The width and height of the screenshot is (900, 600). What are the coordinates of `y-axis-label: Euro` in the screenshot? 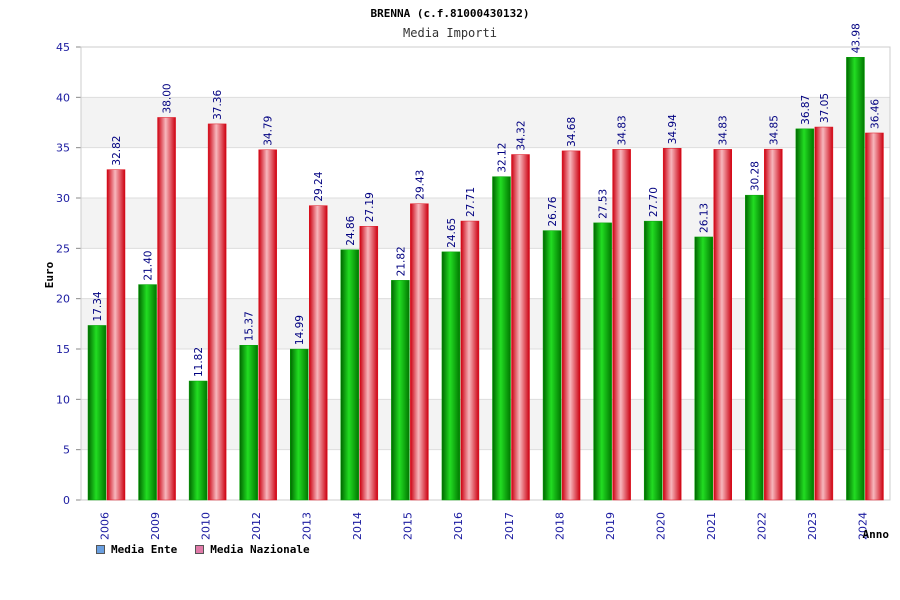 It's located at (49, 274).